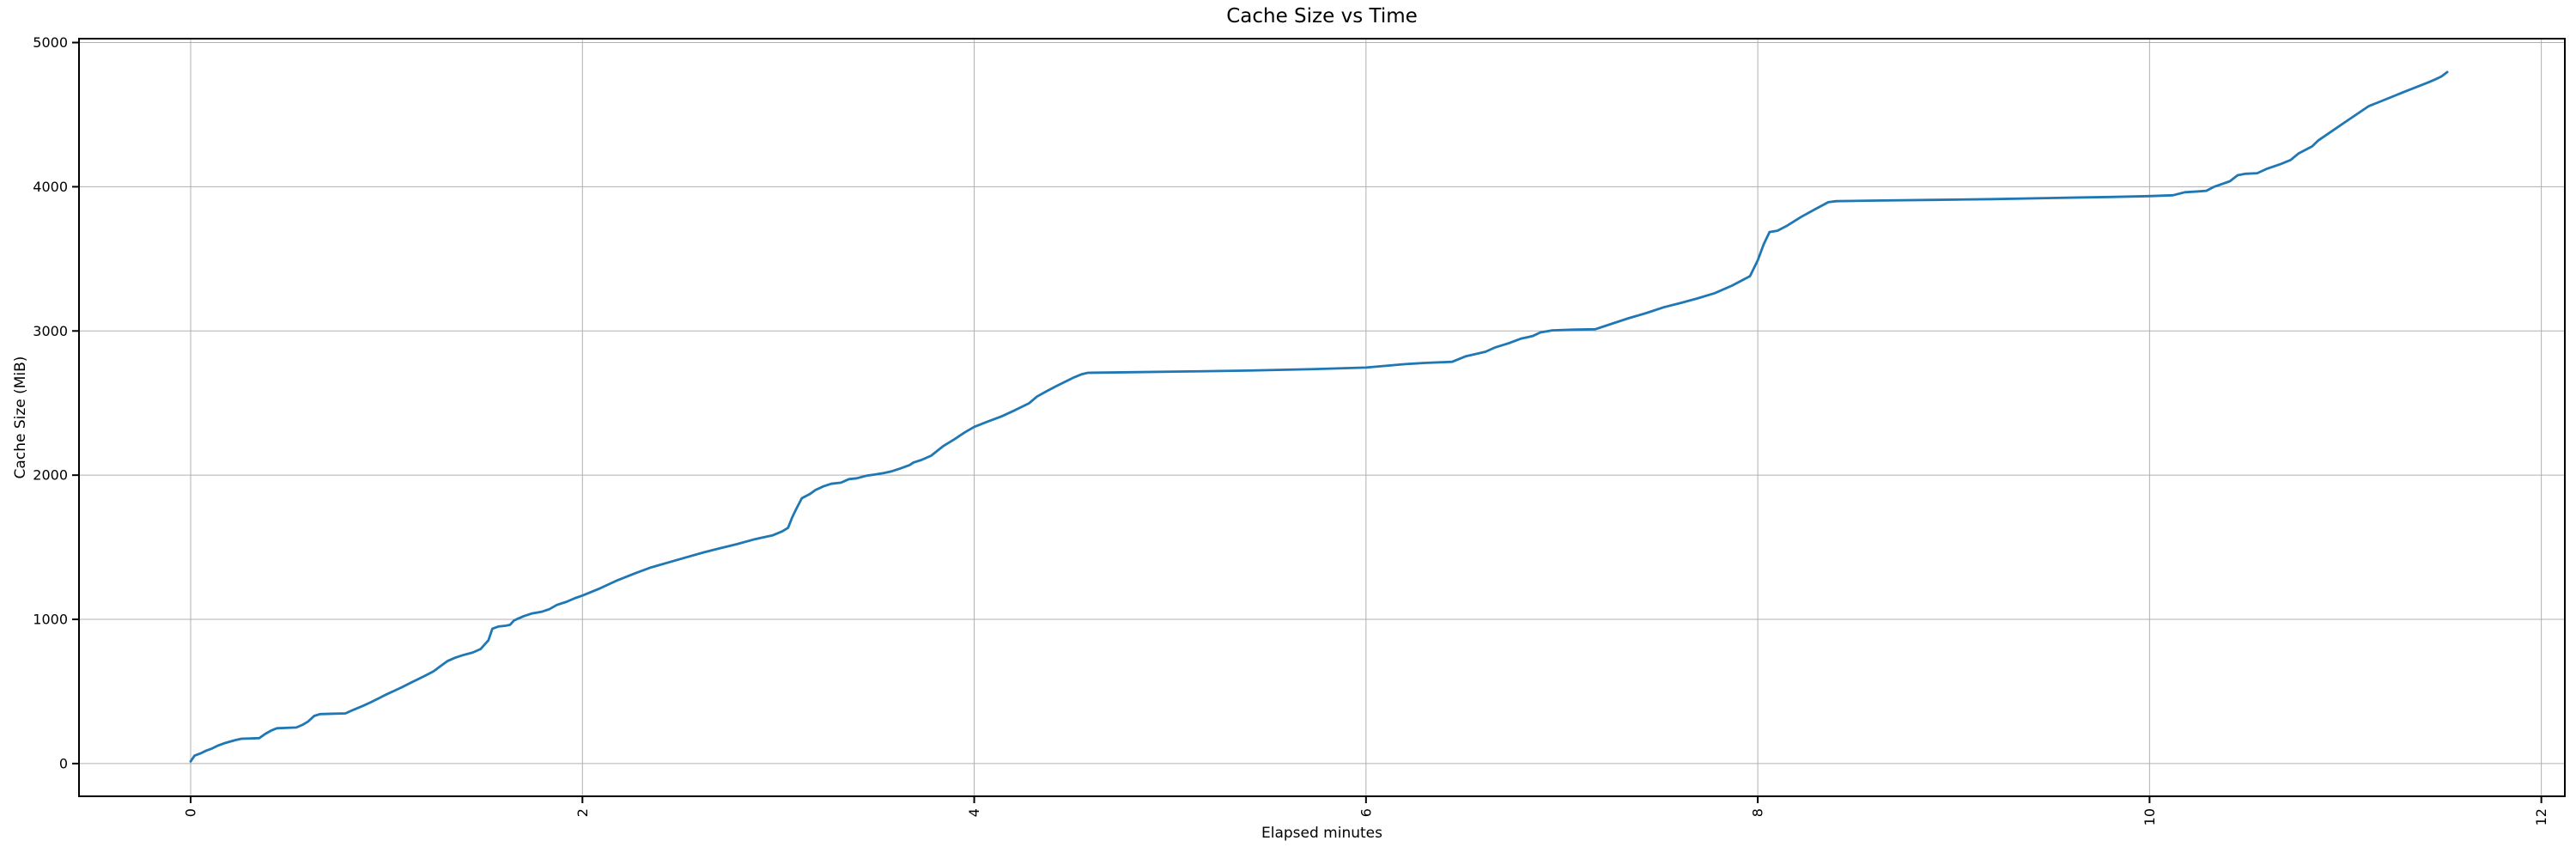  Describe the element at coordinates (1321, 834) in the screenshot. I see `x-axis-label: Elapsed minutes` at that location.